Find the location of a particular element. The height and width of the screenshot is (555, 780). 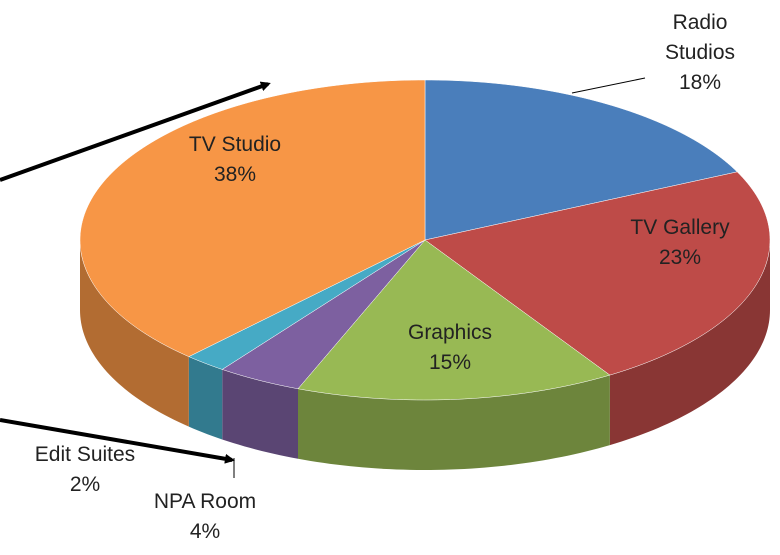

slice-name: NPA Room is located at coordinates (205, 501).